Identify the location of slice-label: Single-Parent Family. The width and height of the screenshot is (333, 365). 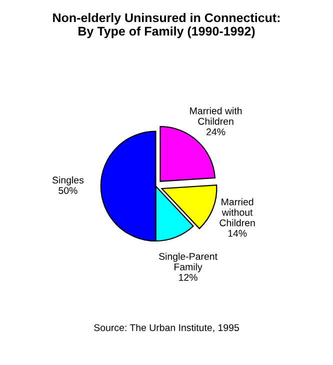
(188, 262).